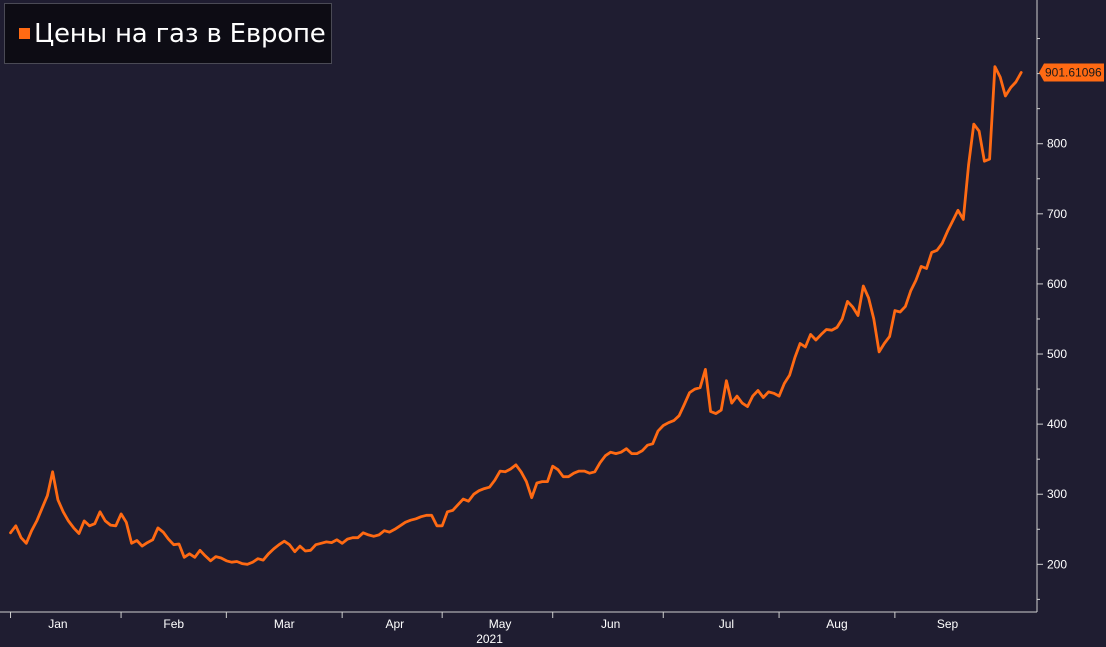  What do you see at coordinates (1057, 144) in the screenshot?
I see `y-tick-label: 800` at bounding box center [1057, 144].